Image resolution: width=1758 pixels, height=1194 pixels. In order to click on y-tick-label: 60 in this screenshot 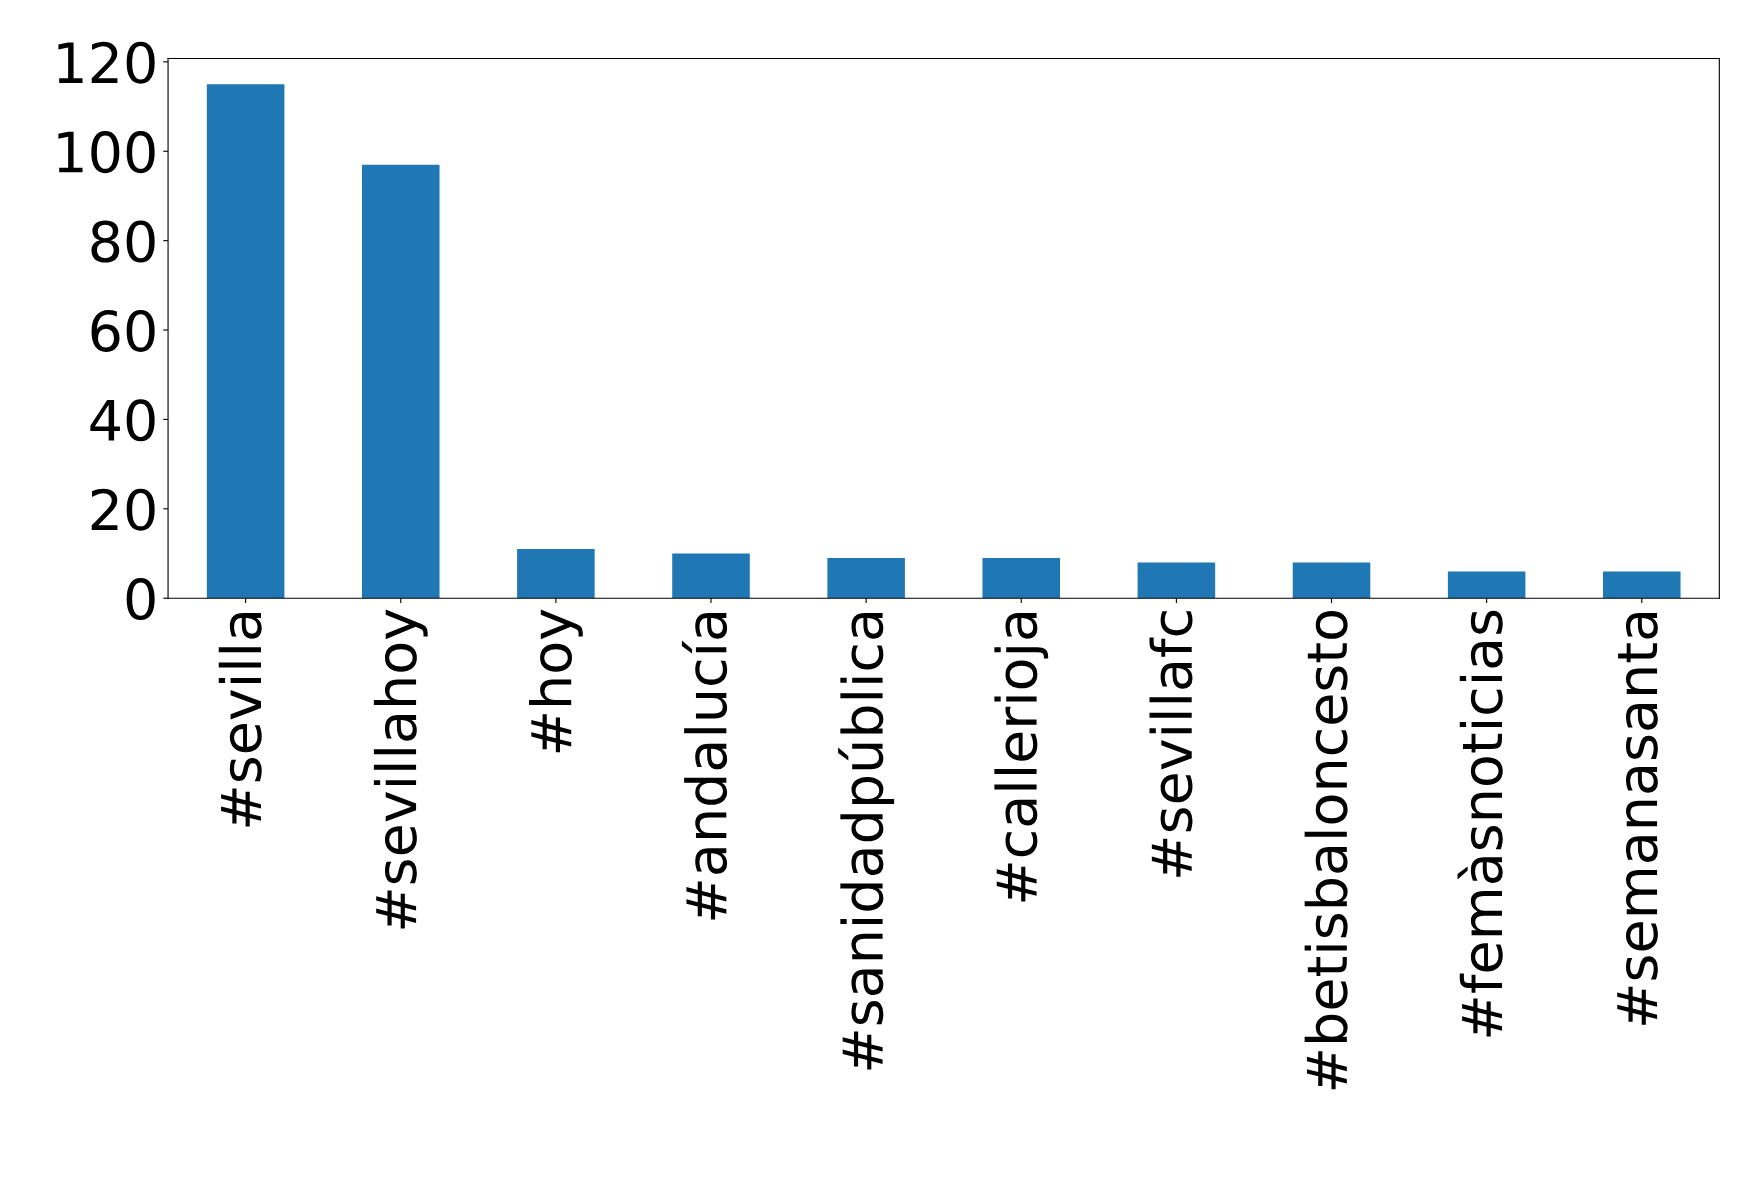, I will do `click(123, 330)`.